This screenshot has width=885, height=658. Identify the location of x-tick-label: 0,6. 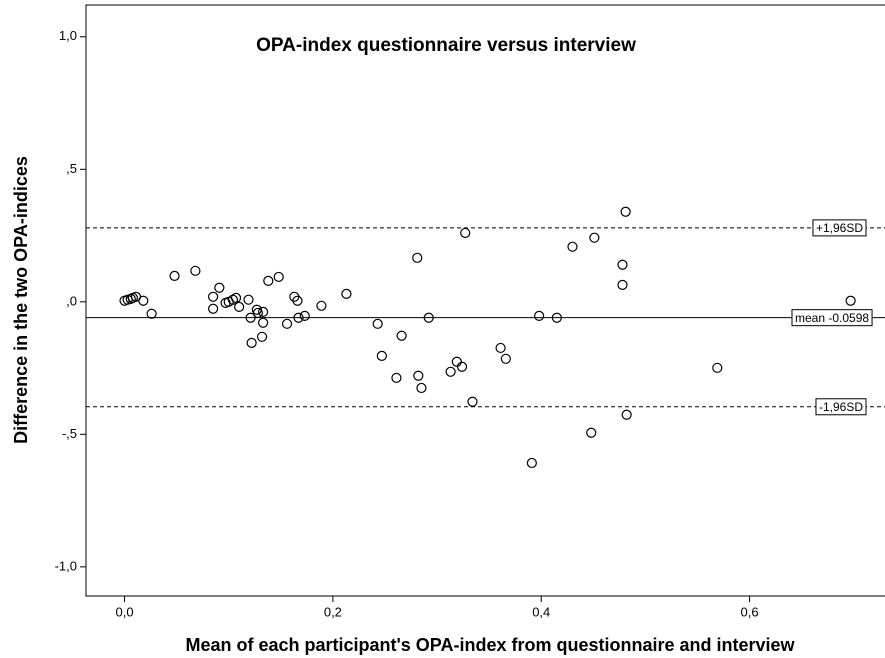
(750, 611).